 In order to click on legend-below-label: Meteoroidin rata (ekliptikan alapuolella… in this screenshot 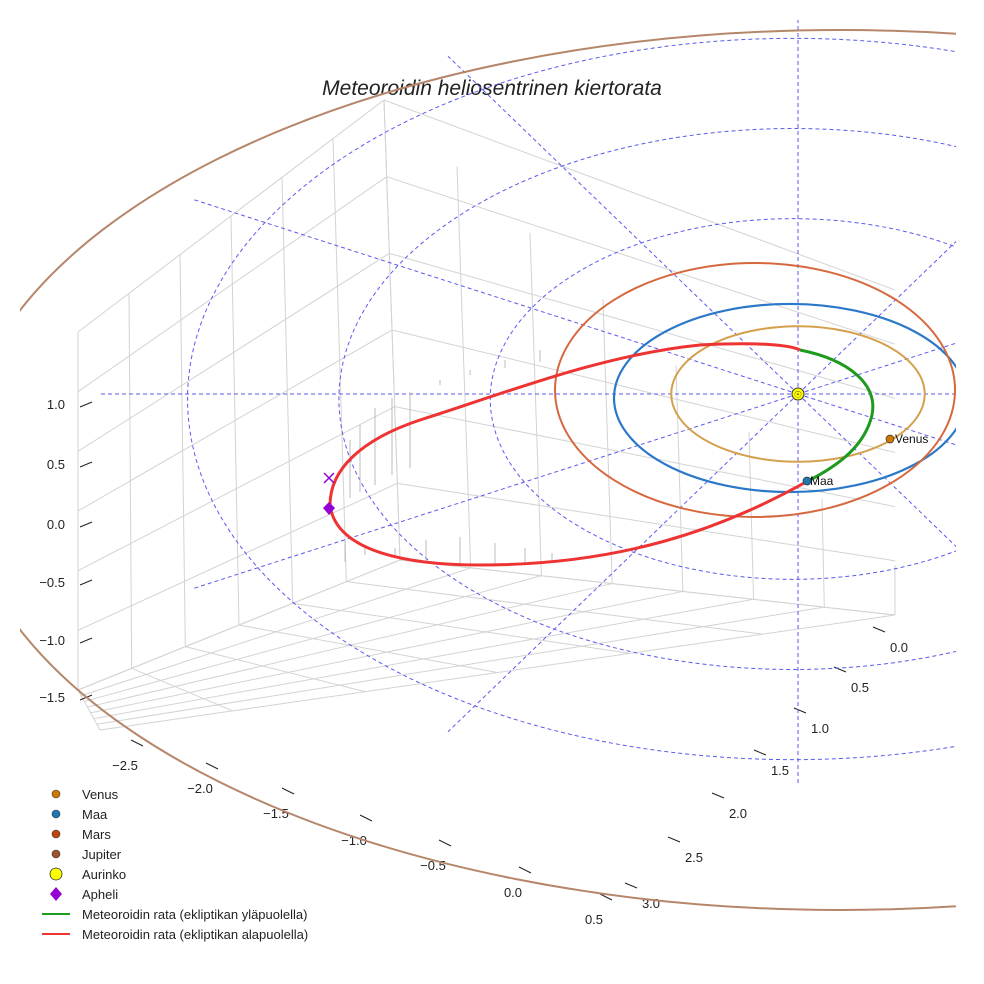, I will do `click(195, 934)`.